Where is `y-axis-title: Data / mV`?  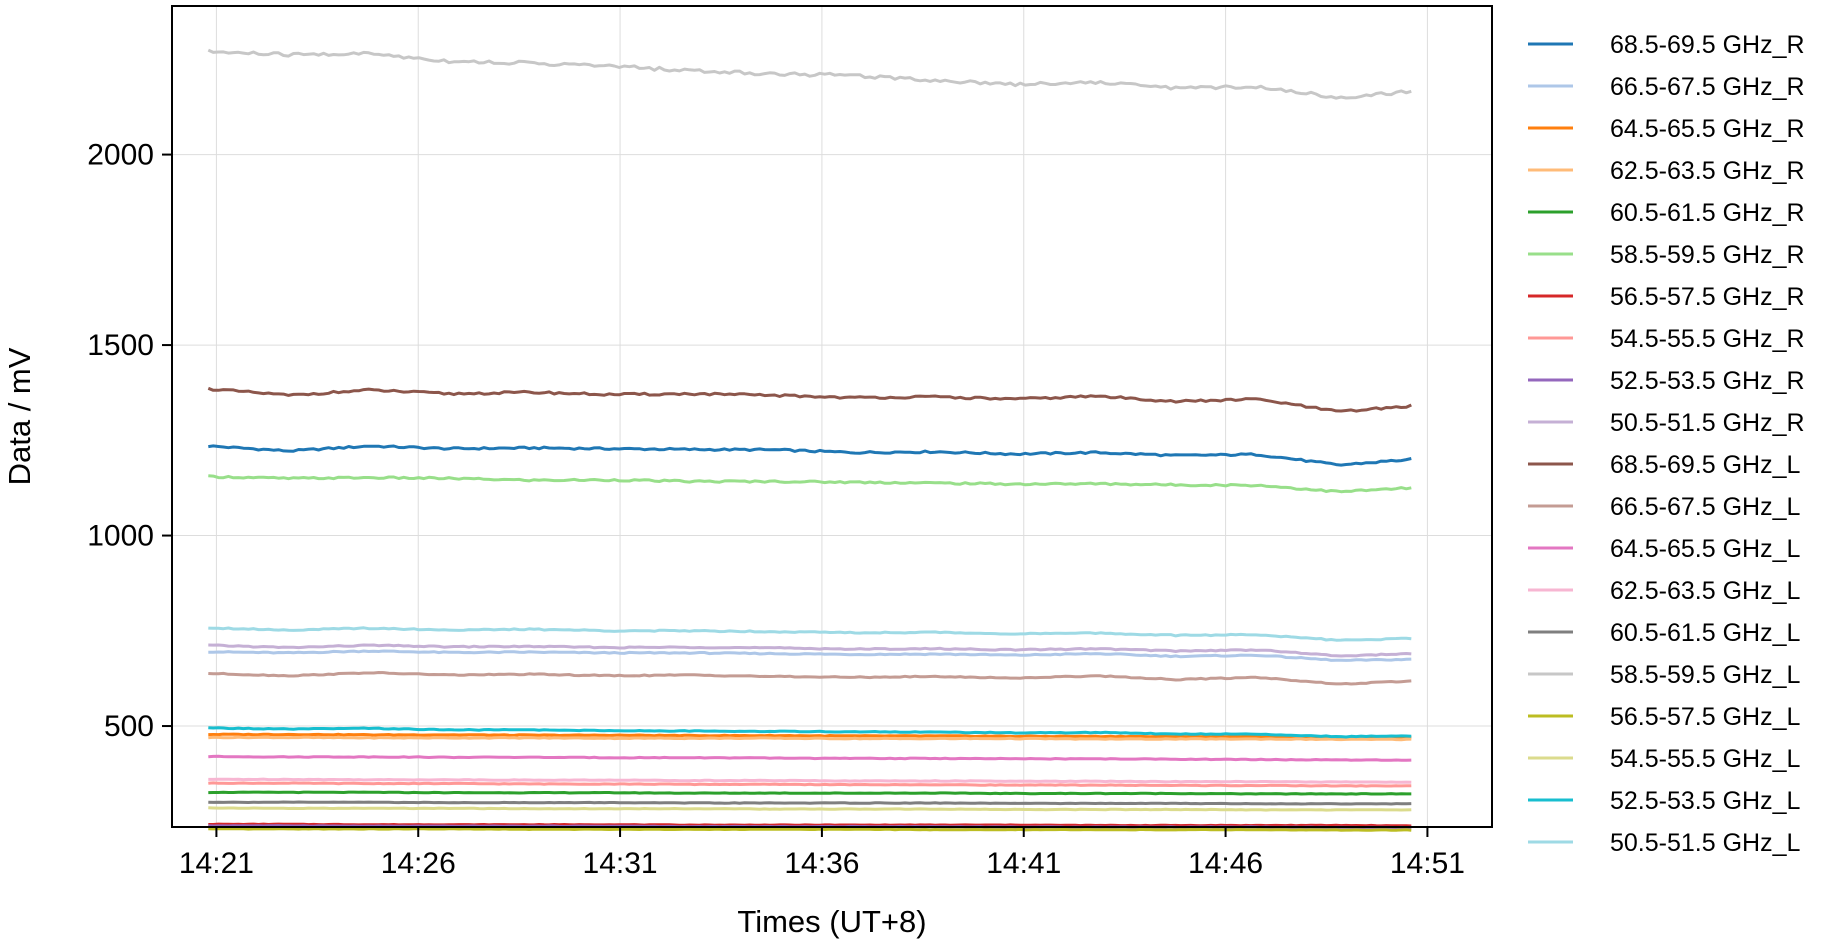
y-axis-title: Data / mV is located at coordinates (19, 416).